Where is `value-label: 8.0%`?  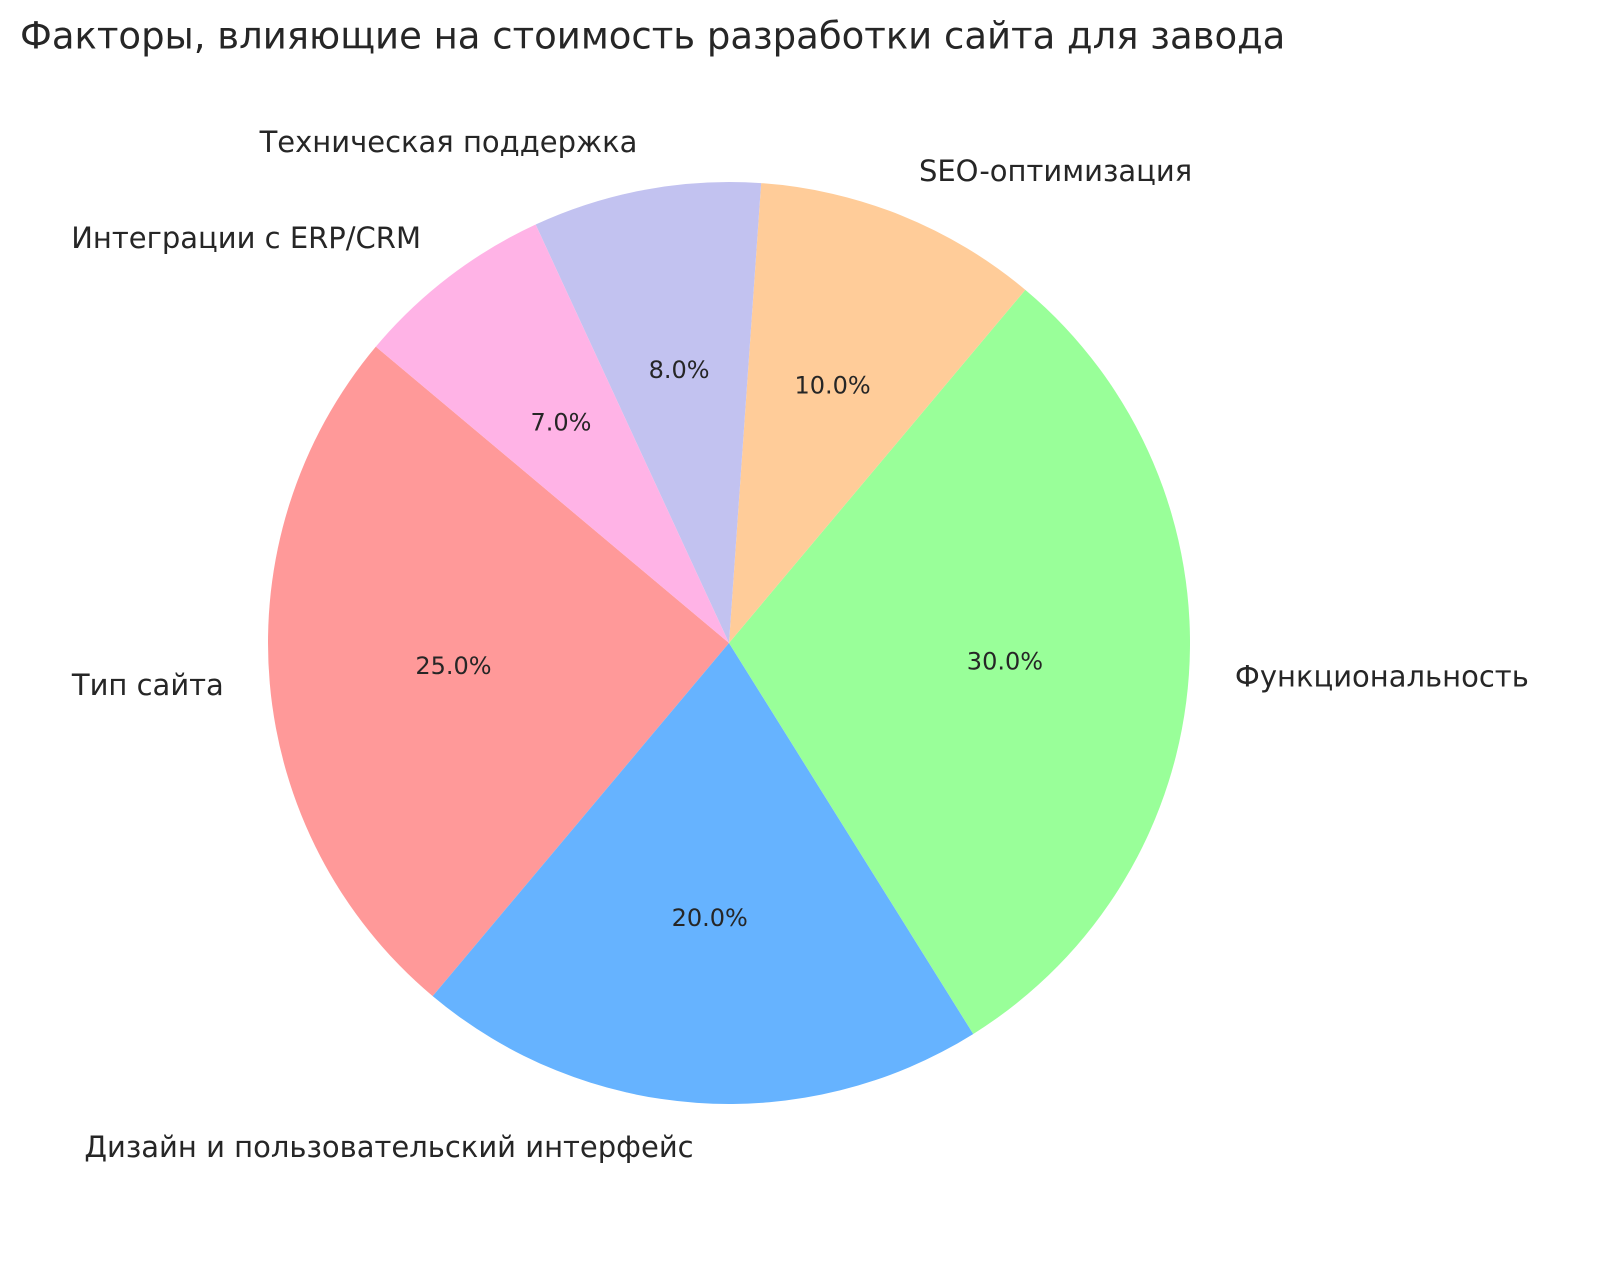
value-label: 8.0% is located at coordinates (679, 370).